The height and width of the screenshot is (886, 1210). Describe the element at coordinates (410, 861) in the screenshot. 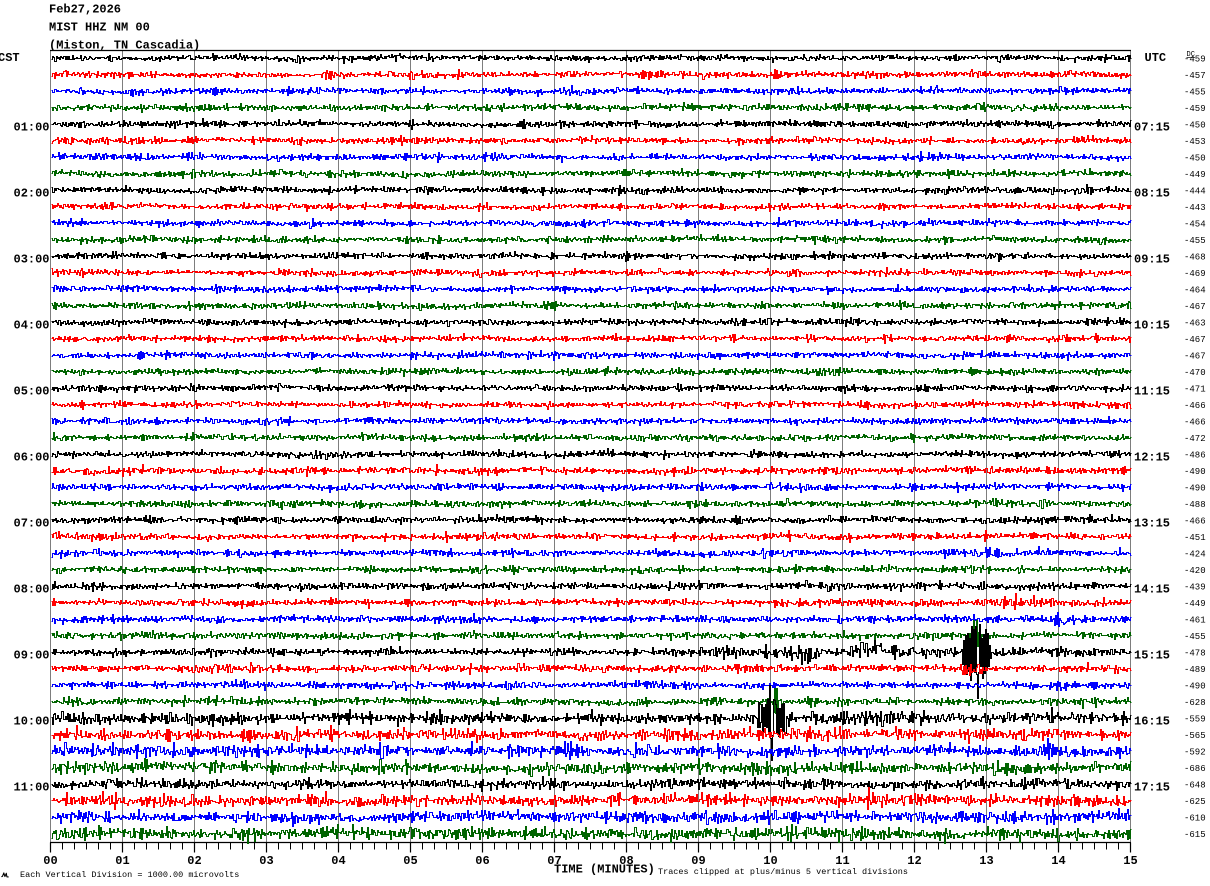

I see `svg-text: 05` at that location.